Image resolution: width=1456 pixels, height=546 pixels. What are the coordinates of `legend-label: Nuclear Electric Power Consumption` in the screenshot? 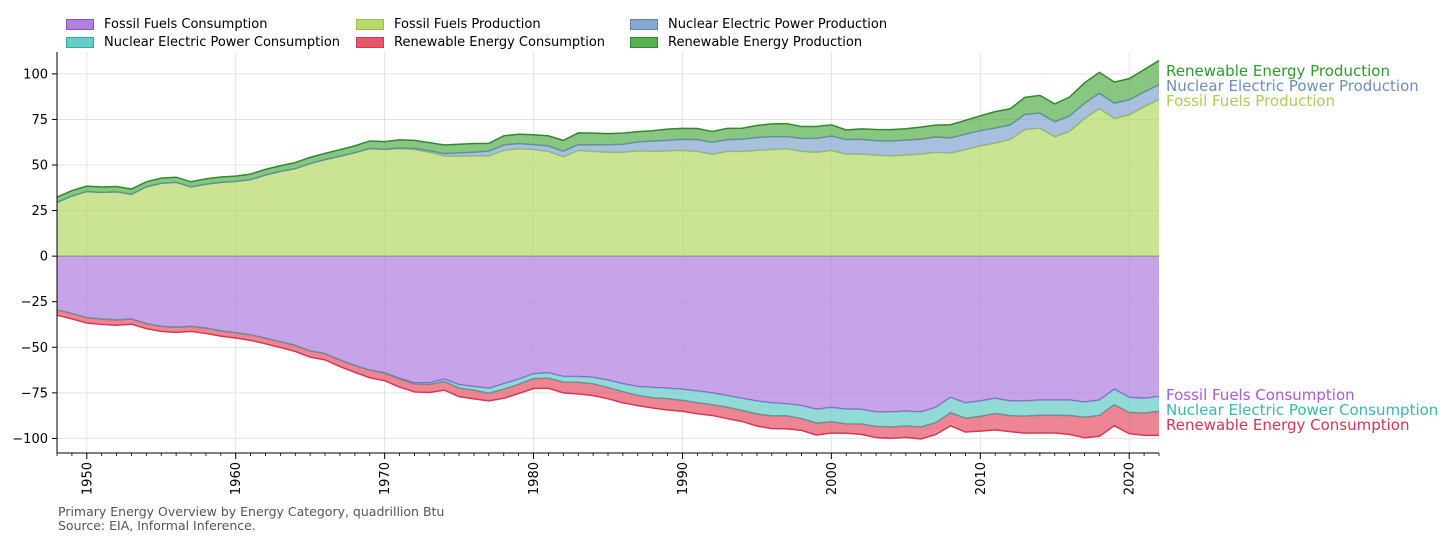 It's located at (222, 42).